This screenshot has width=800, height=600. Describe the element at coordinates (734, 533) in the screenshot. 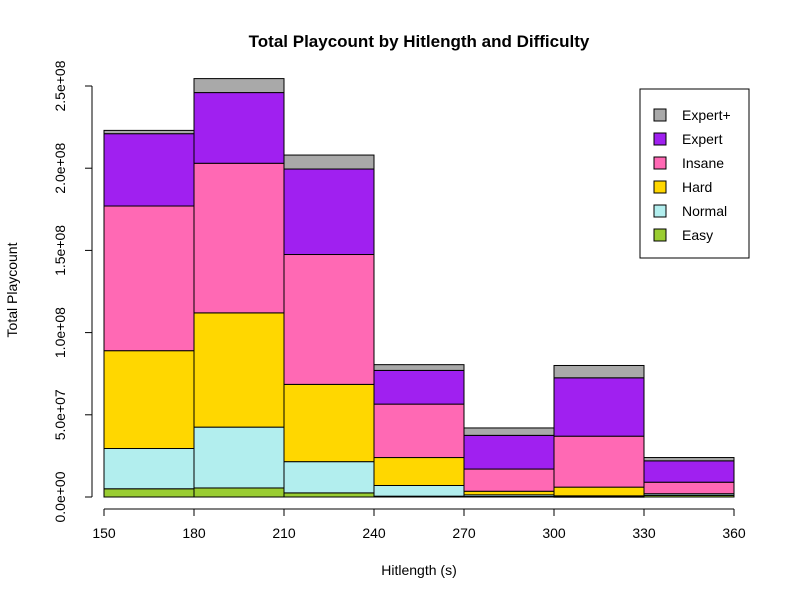

I see `x-tick-label: 360` at that location.